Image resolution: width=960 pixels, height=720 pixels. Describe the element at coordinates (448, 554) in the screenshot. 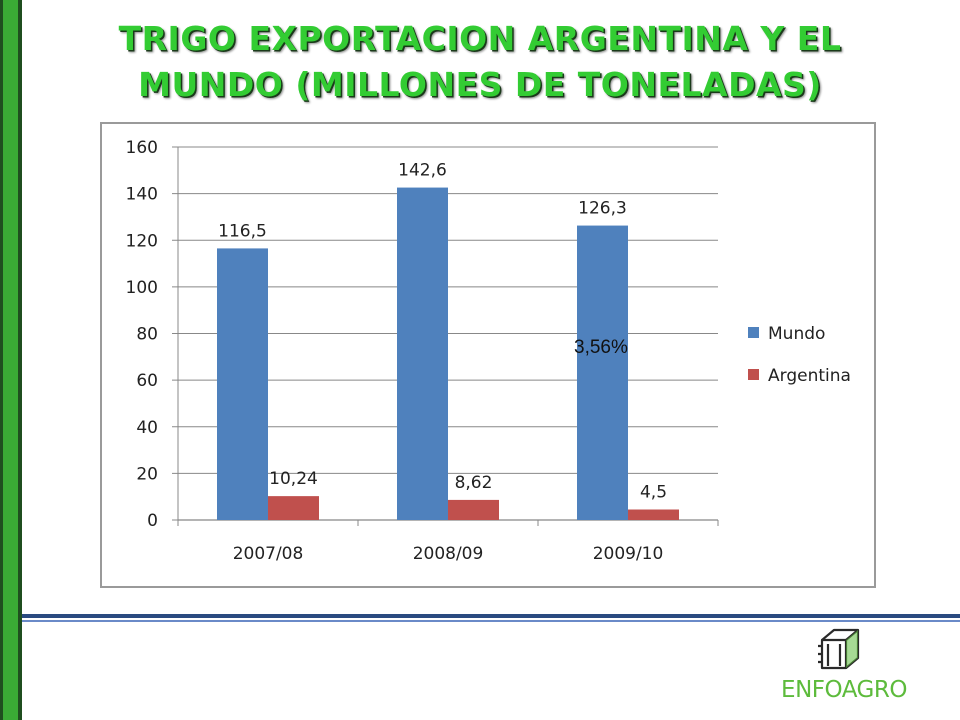

I see `x-tick-label: 2008/09` at that location.